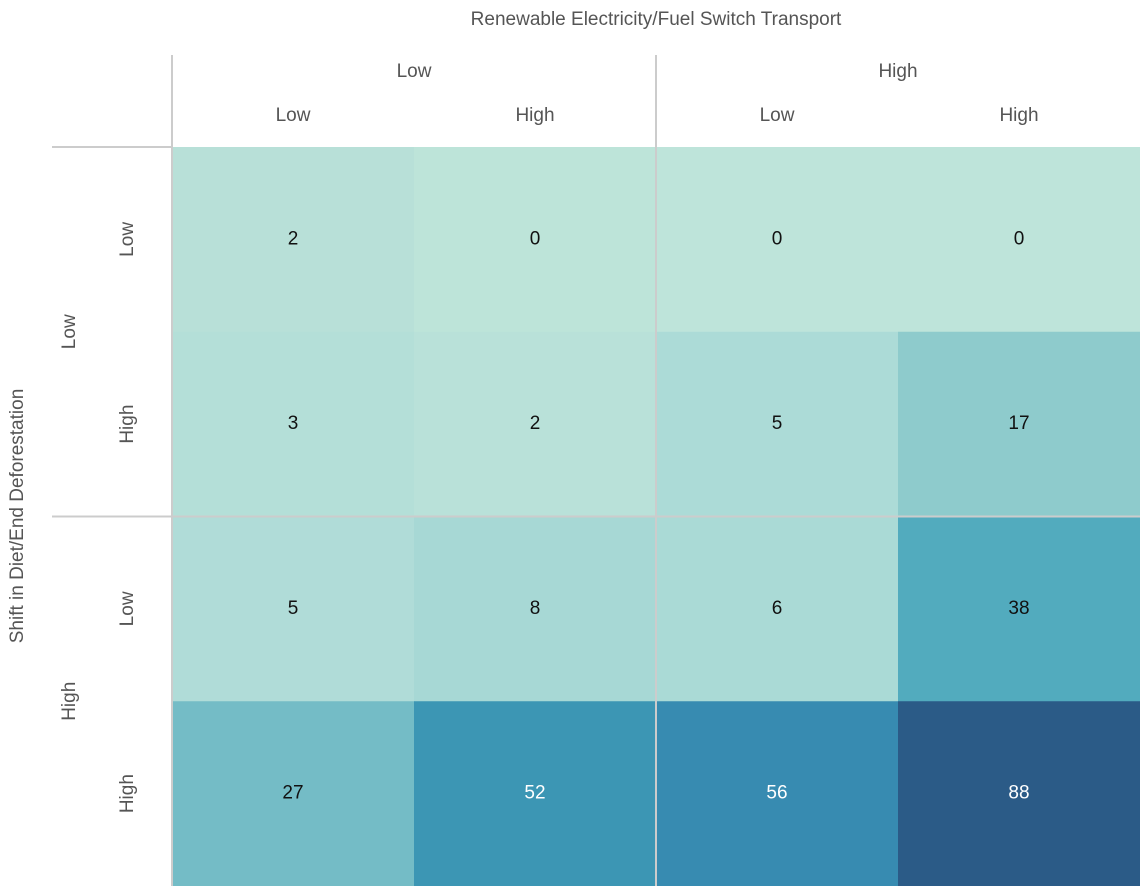 Image resolution: width=1140 pixels, height=886 pixels. I want to click on y-title: Shift in Diet/End Deforestation, so click(17, 516).